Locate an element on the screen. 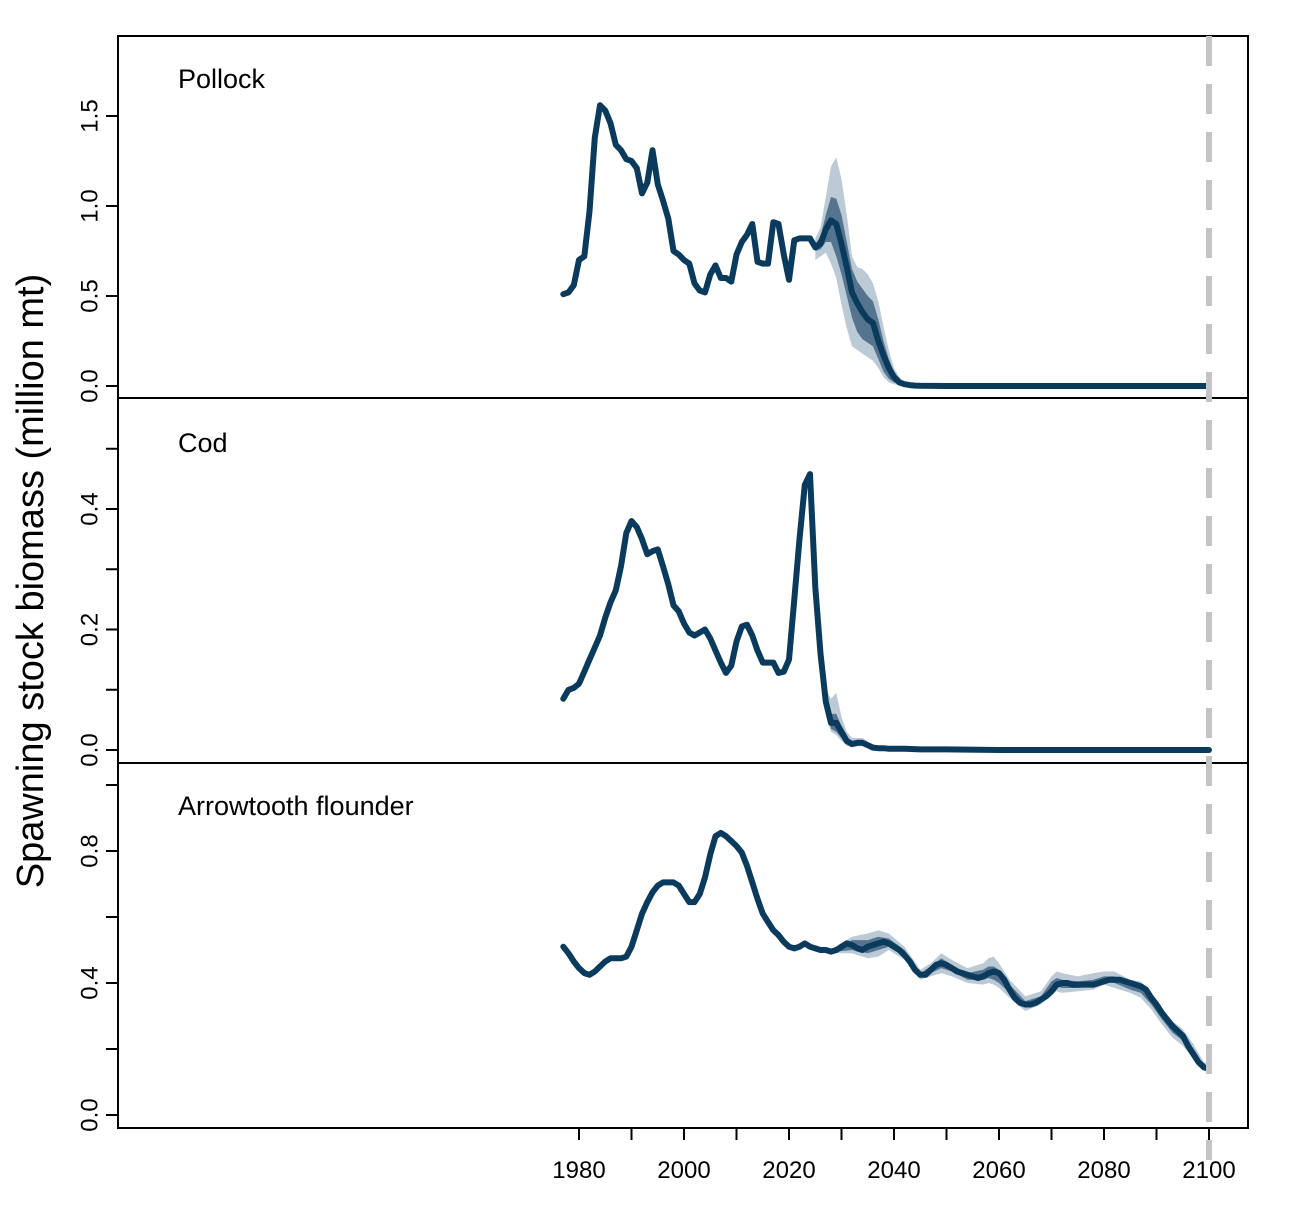 Image resolution: width=1290 pixels, height=1205 pixels. x-tick-label: 2100 is located at coordinates (1208, 1170).